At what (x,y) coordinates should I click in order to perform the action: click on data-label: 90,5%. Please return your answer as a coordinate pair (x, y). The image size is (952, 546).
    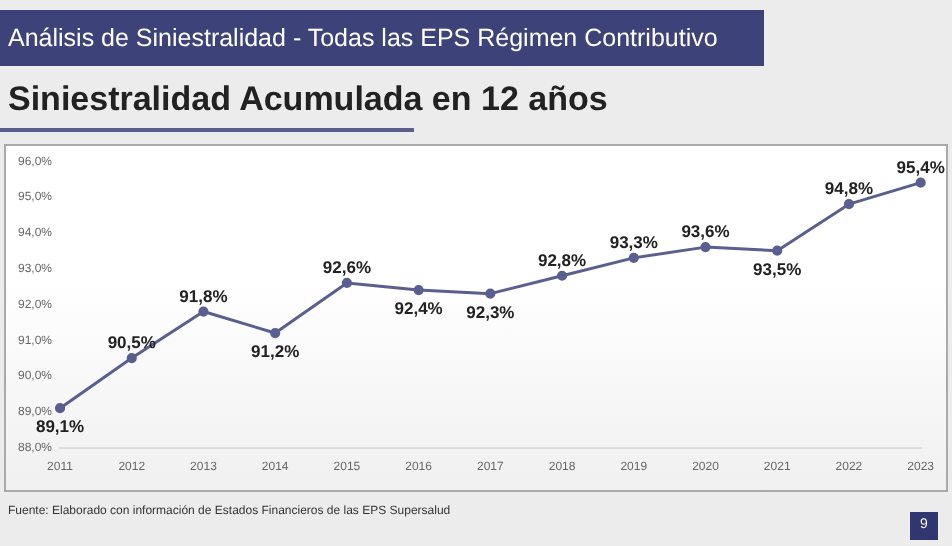
    Looking at the image, I should click on (132, 342).